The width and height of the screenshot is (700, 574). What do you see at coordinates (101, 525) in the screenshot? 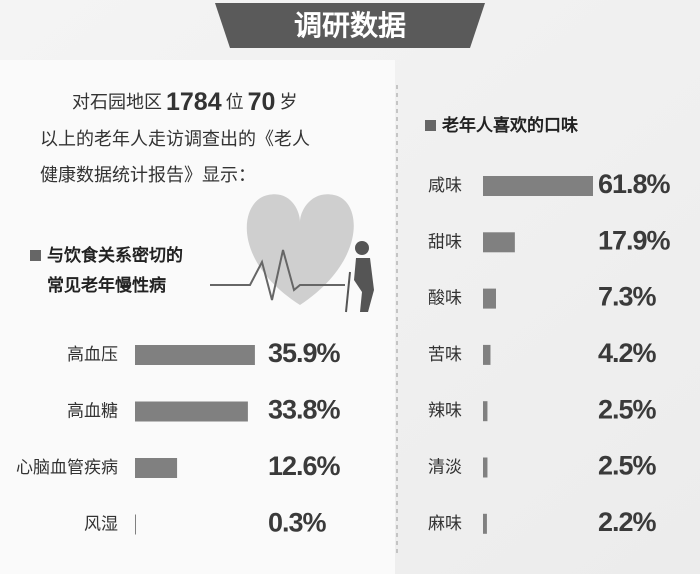
I see `category-label: 风湿` at bounding box center [101, 525].